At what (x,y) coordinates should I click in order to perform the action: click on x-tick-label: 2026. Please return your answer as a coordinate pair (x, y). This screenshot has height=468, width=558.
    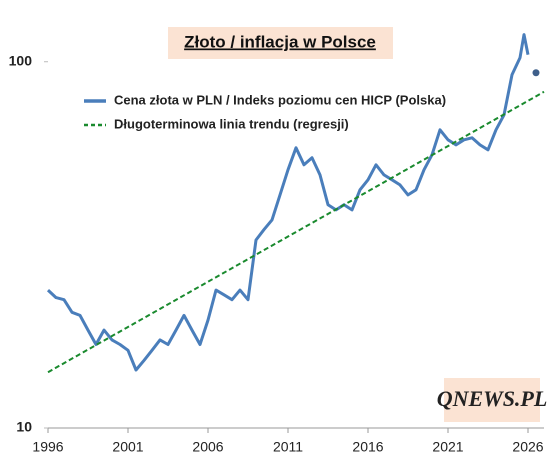
    Looking at the image, I should click on (527, 447).